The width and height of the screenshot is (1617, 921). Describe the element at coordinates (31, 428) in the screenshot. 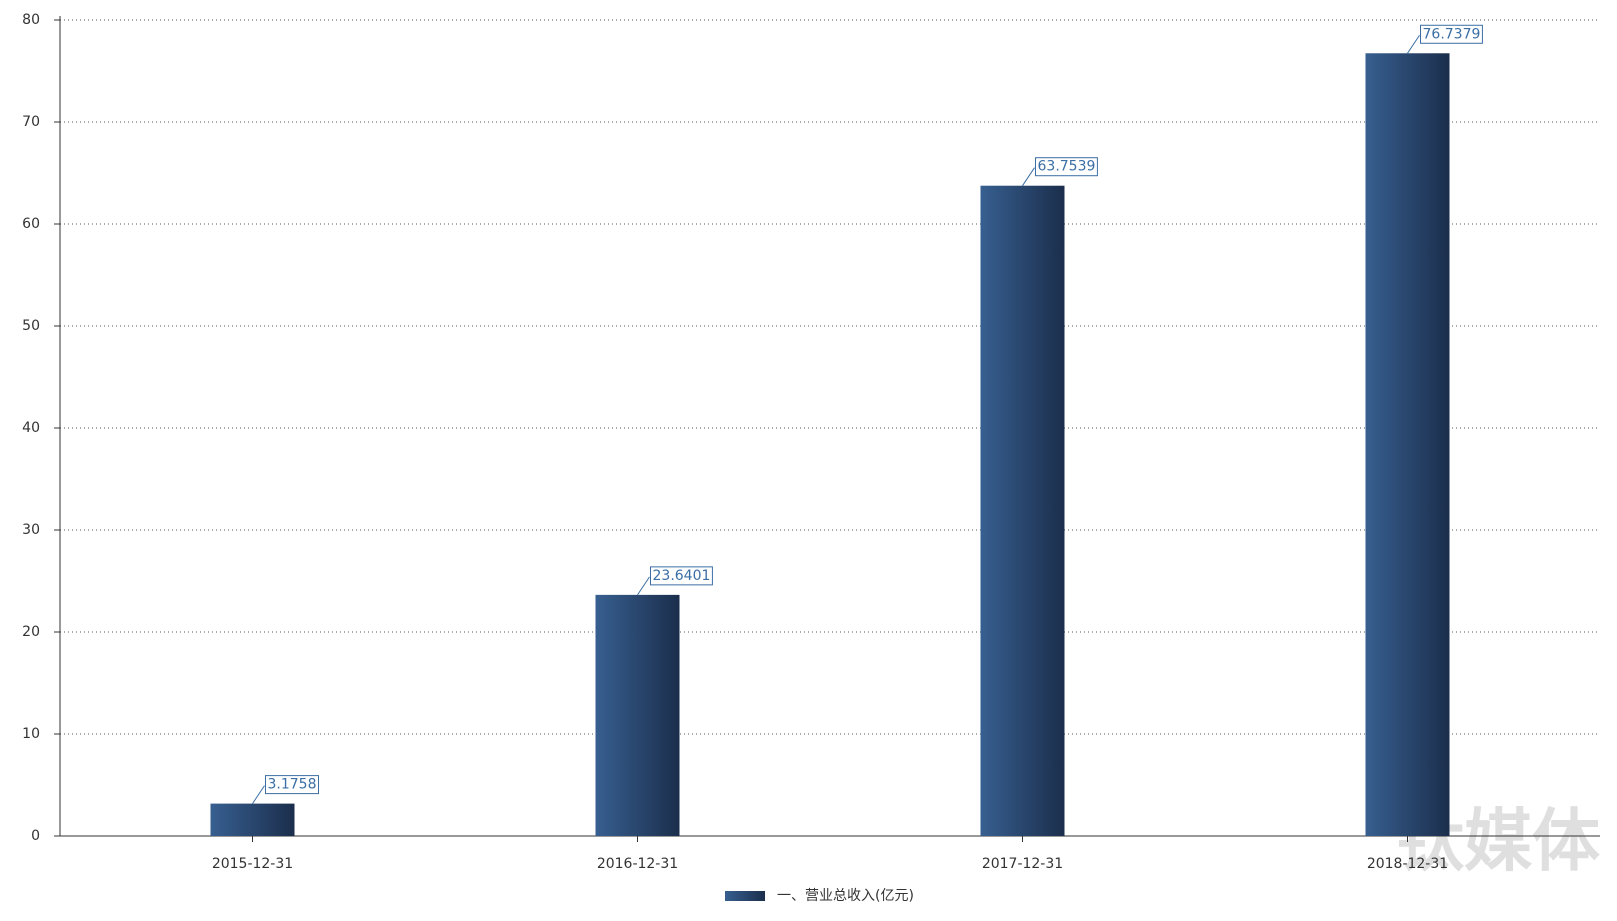

I see `y-tick-label: 40` at that location.